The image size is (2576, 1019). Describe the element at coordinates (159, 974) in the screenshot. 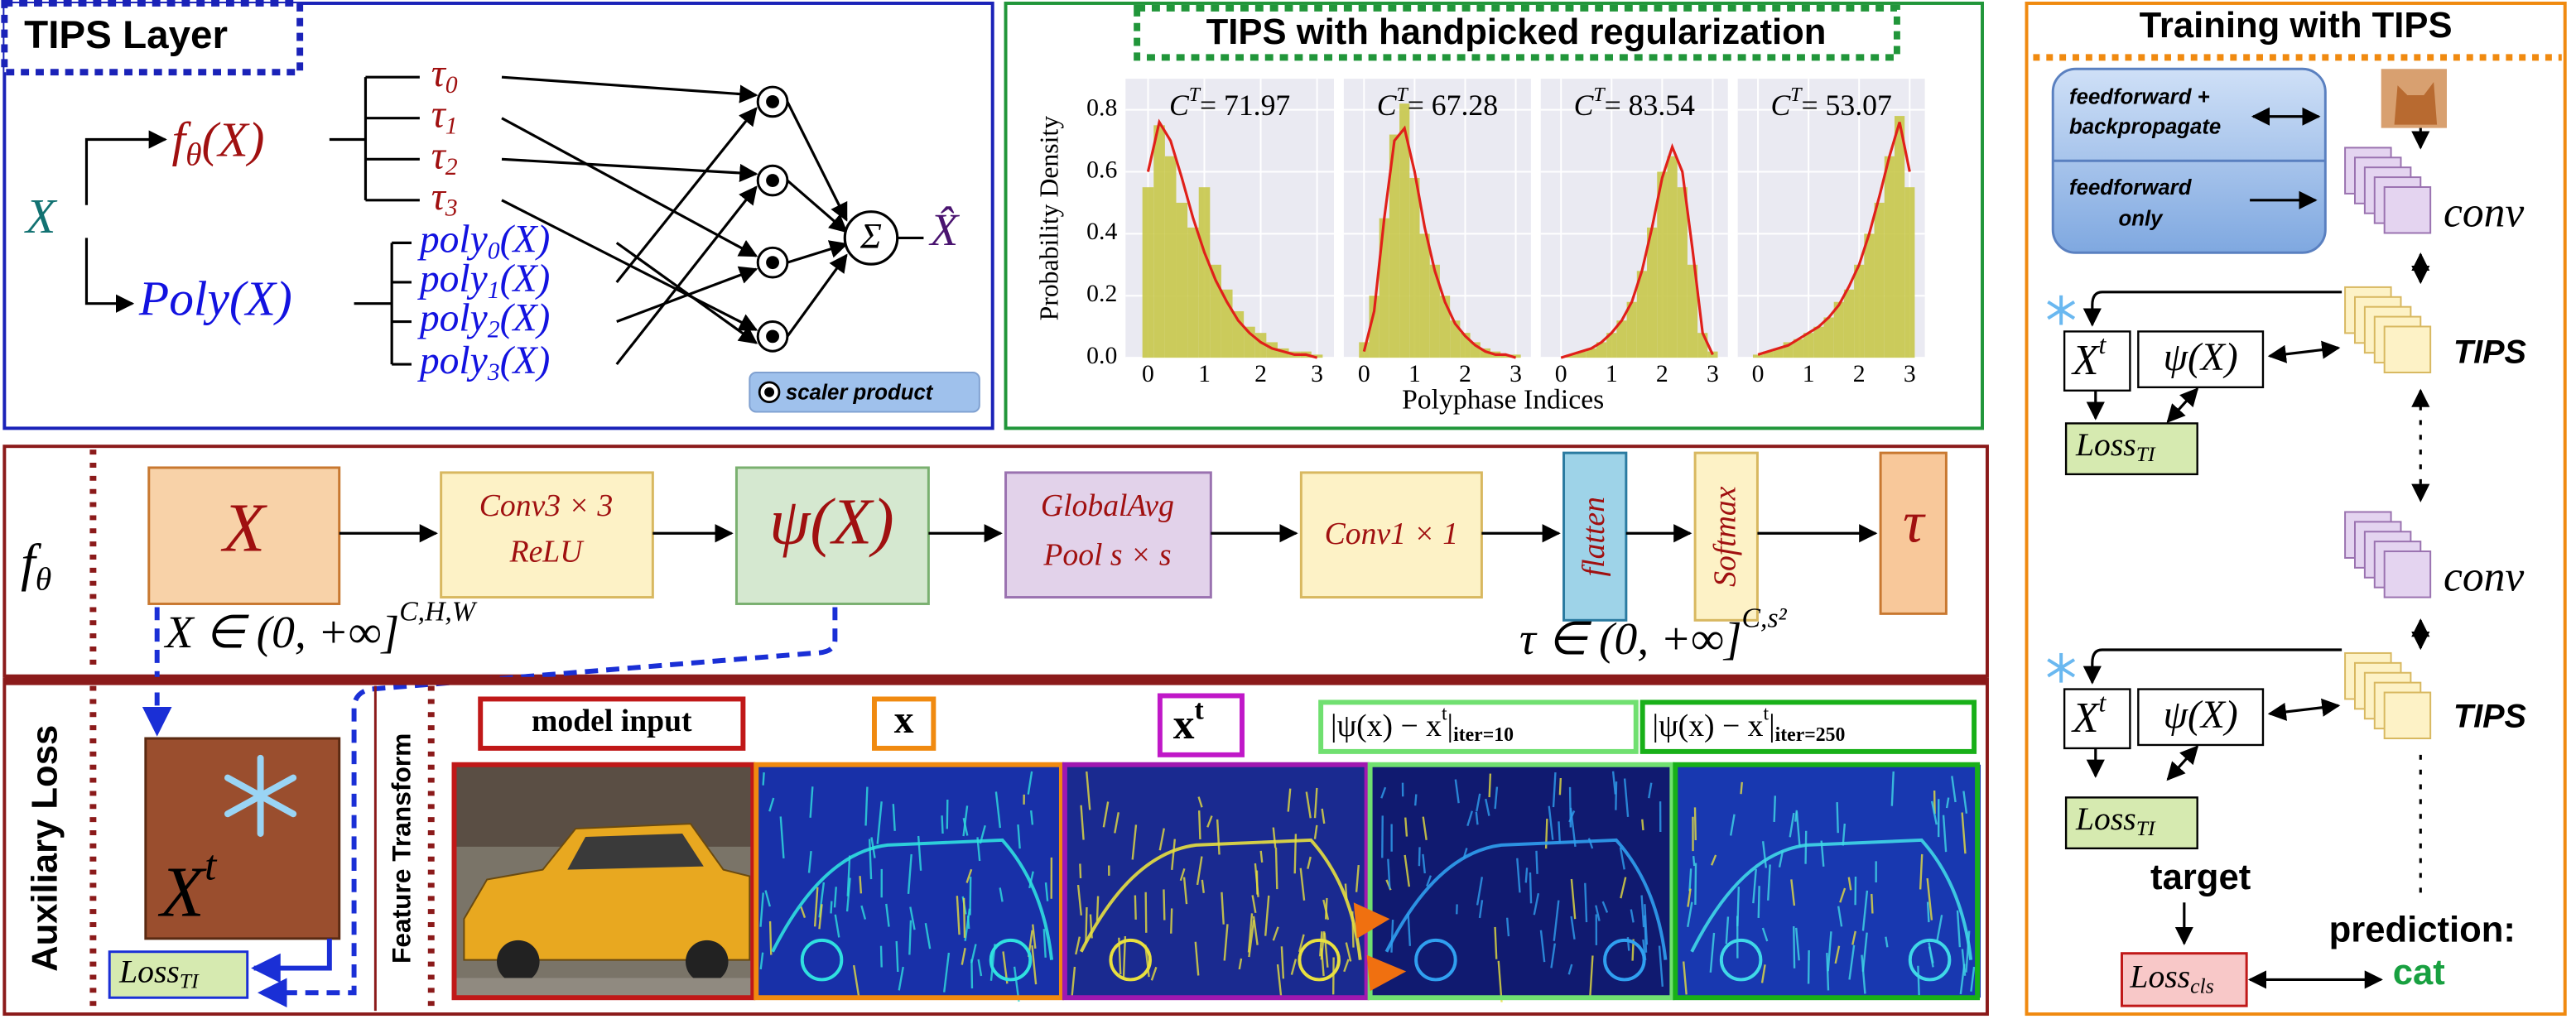

I see `loss-text: LossTI` at that location.